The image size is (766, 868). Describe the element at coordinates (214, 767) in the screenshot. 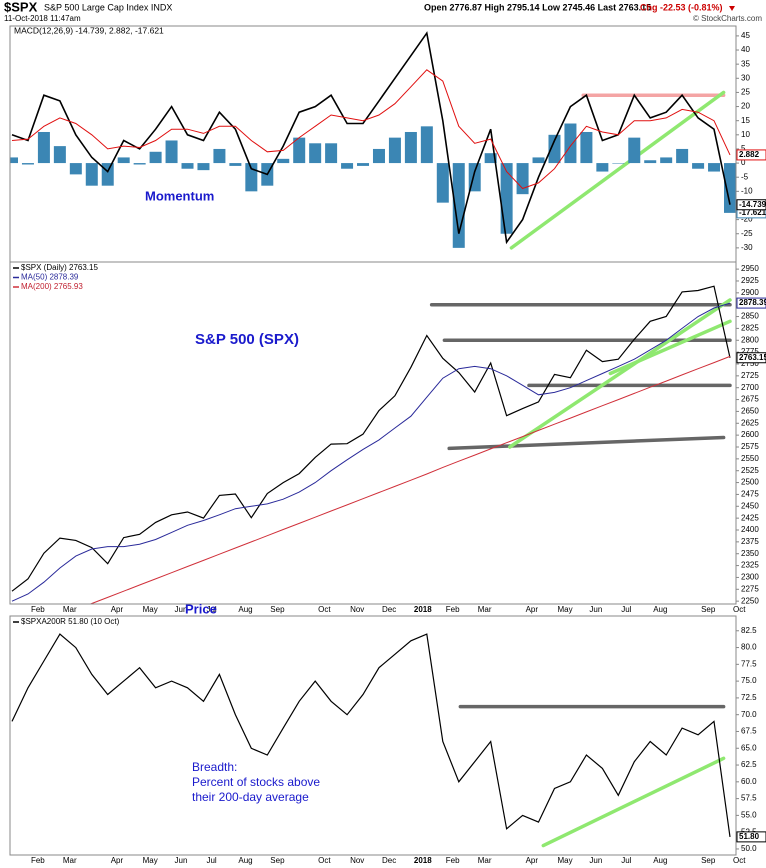

I see `annotation: Breadth:` at that location.